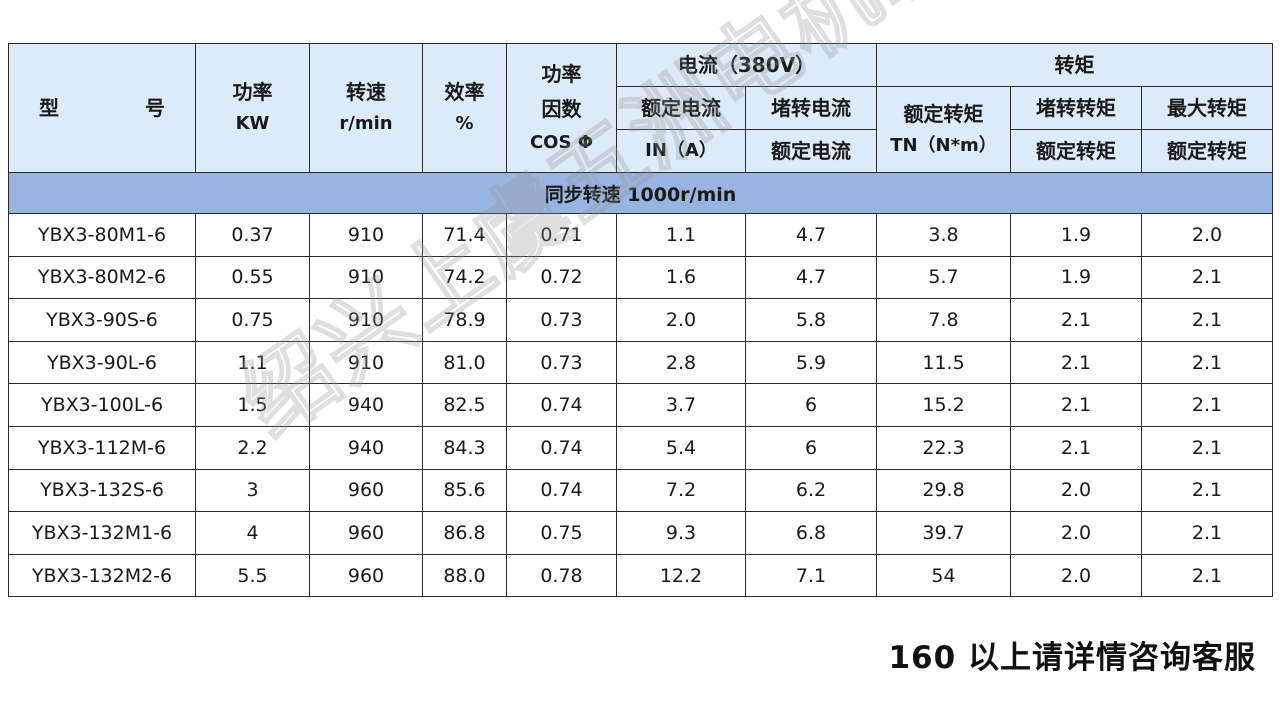 The image size is (1280, 714). What do you see at coordinates (155, 107) in the screenshot?
I see `header-model-char2: 号` at bounding box center [155, 107].